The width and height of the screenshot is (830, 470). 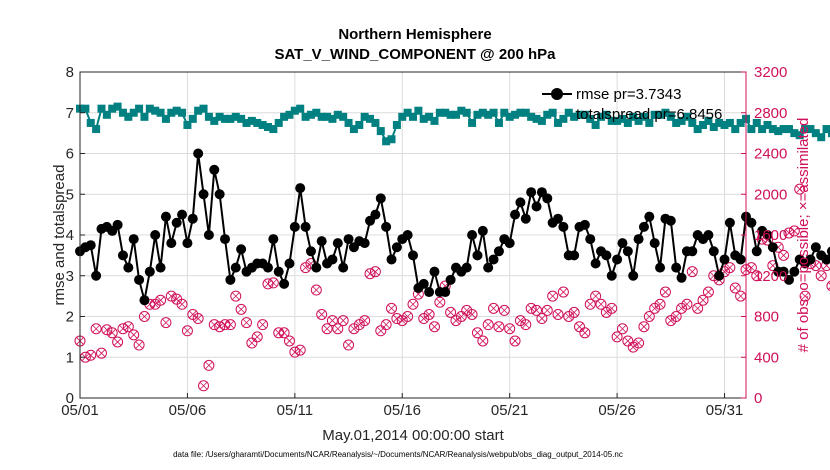 What do you see at coordinates (59, 235) in the screenshot?
I see `y-axis-label-left: rmse and totalspread` at bounding box center [59, 235].